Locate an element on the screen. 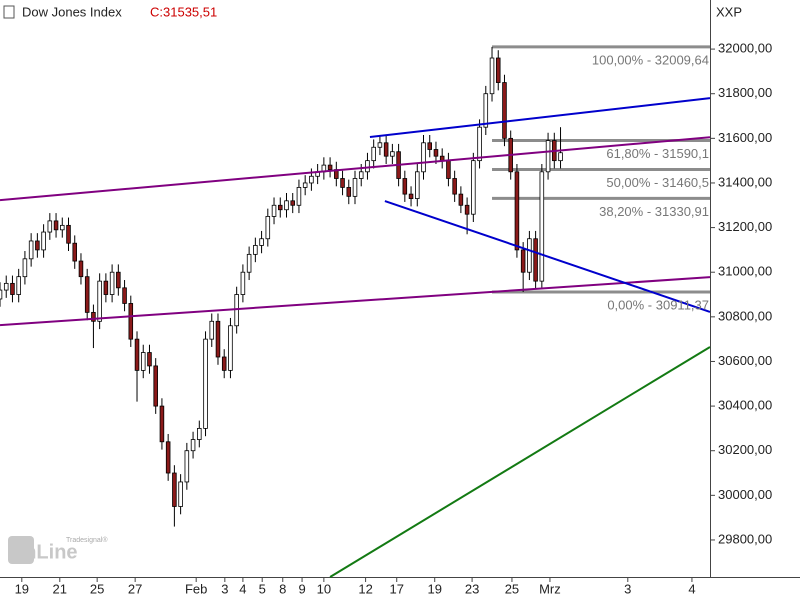 The width and height of the screenshot is (800, 600). y-tick-label: 30600,00 is located at coordinates (745, 360).